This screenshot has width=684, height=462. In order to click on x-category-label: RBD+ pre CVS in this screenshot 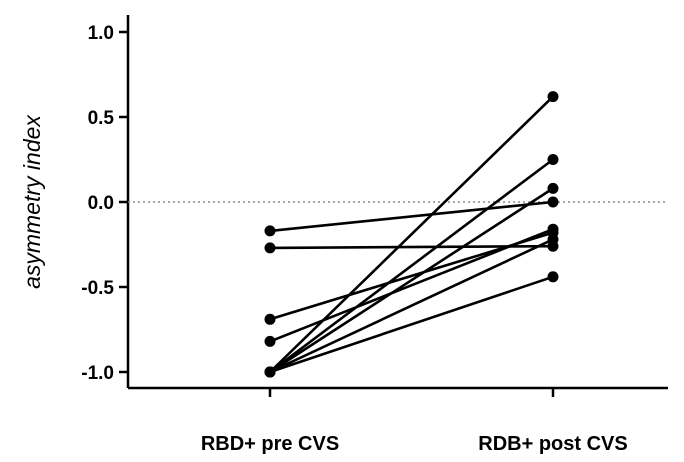, I will do `click(270, 444)`.